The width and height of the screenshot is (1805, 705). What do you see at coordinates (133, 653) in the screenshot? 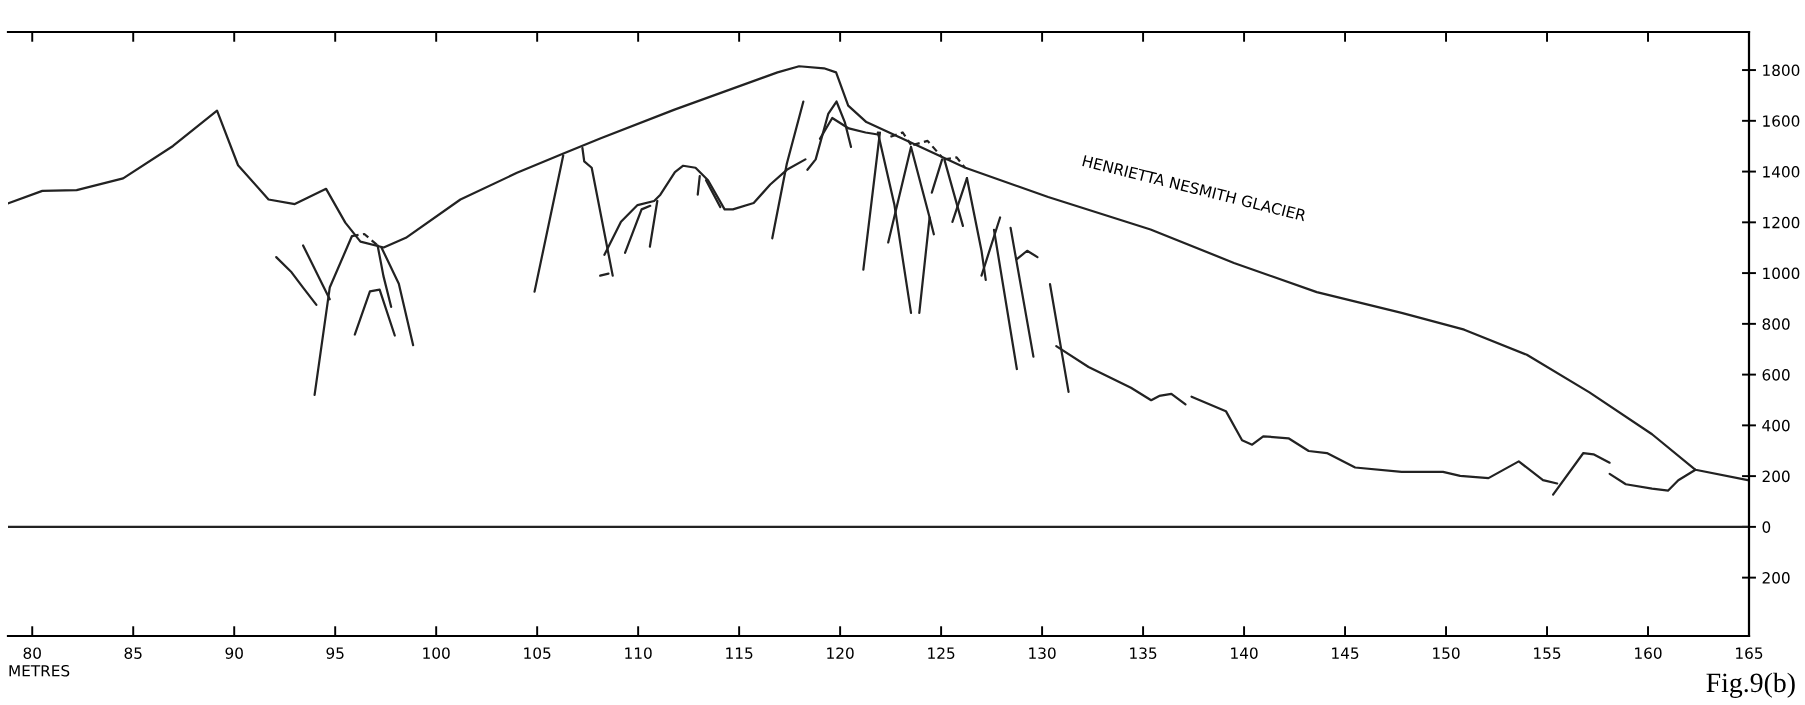
I see `x-tick-label: 85` at bounding box center [133, 653].